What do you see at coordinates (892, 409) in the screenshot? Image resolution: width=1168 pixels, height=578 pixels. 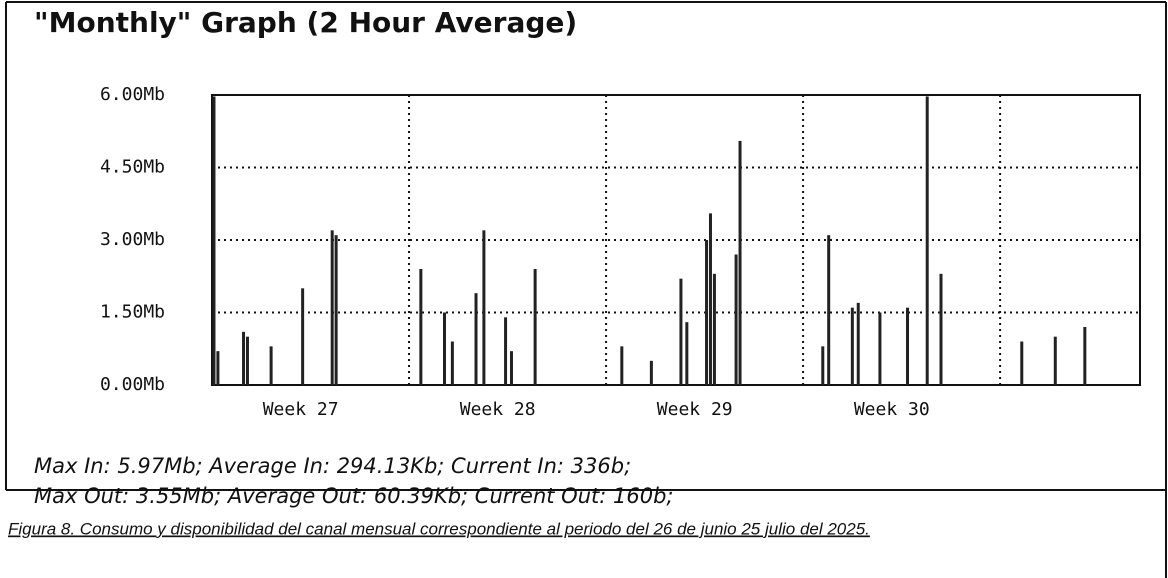 I see `x-tick-label: Week 30` at bounding box center [892, 409].